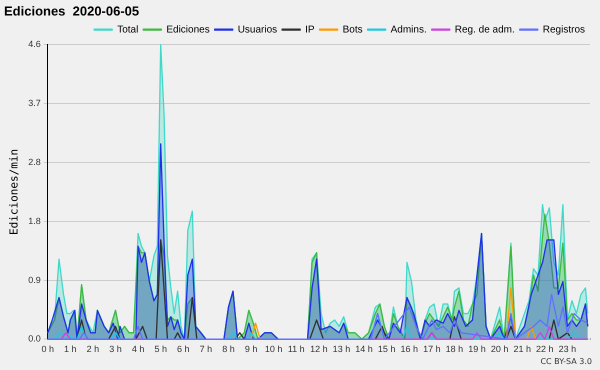  What do you see at coordinates (13, 191) in the screenshot?
I see `y-axis-title: Ediciones/min` at bounding box center [13, 191].